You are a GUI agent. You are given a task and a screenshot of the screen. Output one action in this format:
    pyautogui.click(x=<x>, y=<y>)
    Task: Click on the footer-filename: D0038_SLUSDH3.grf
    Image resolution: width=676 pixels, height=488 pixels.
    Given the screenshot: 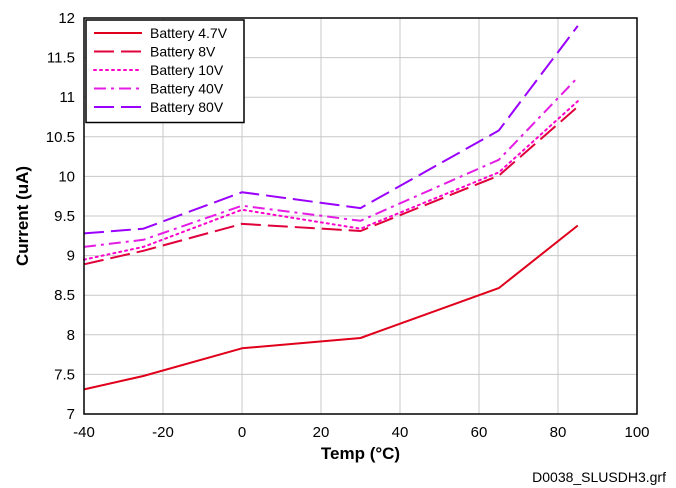 What is the action you would take?
    pyautogui.click(x=599, y=477)
    